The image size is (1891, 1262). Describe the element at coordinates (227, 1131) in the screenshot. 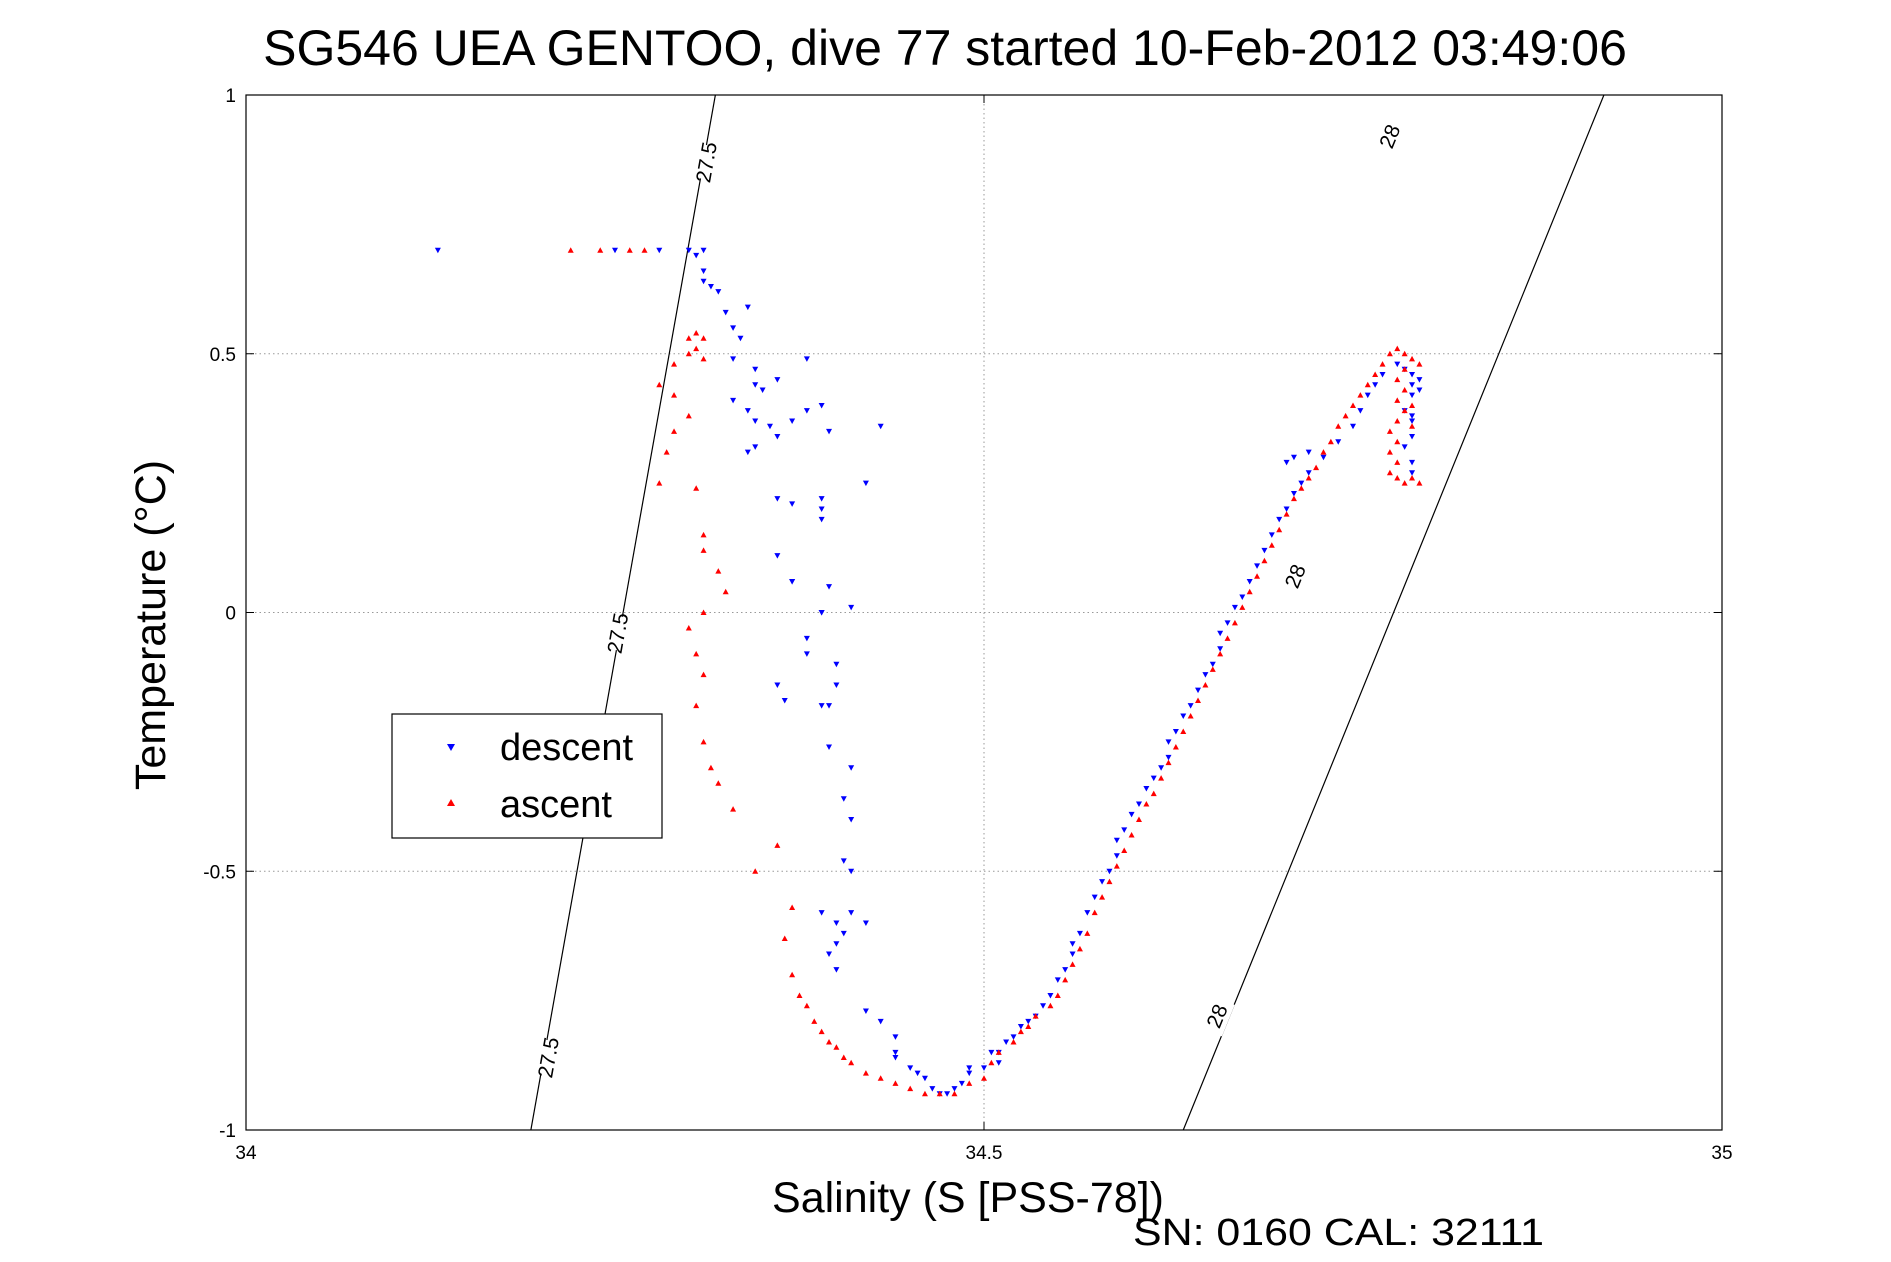

I see `y-tick-label: -1` at that location.